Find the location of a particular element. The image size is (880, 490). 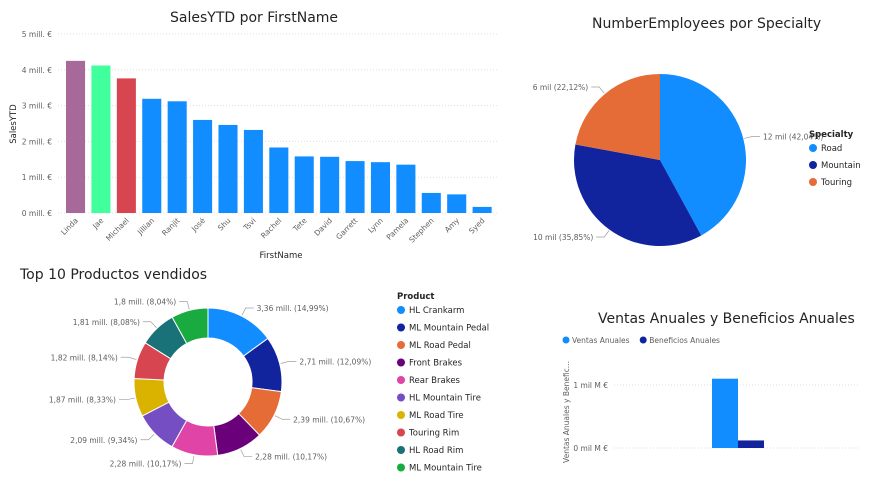

sales-bar-tsvi is located at coordinates (253, 171).